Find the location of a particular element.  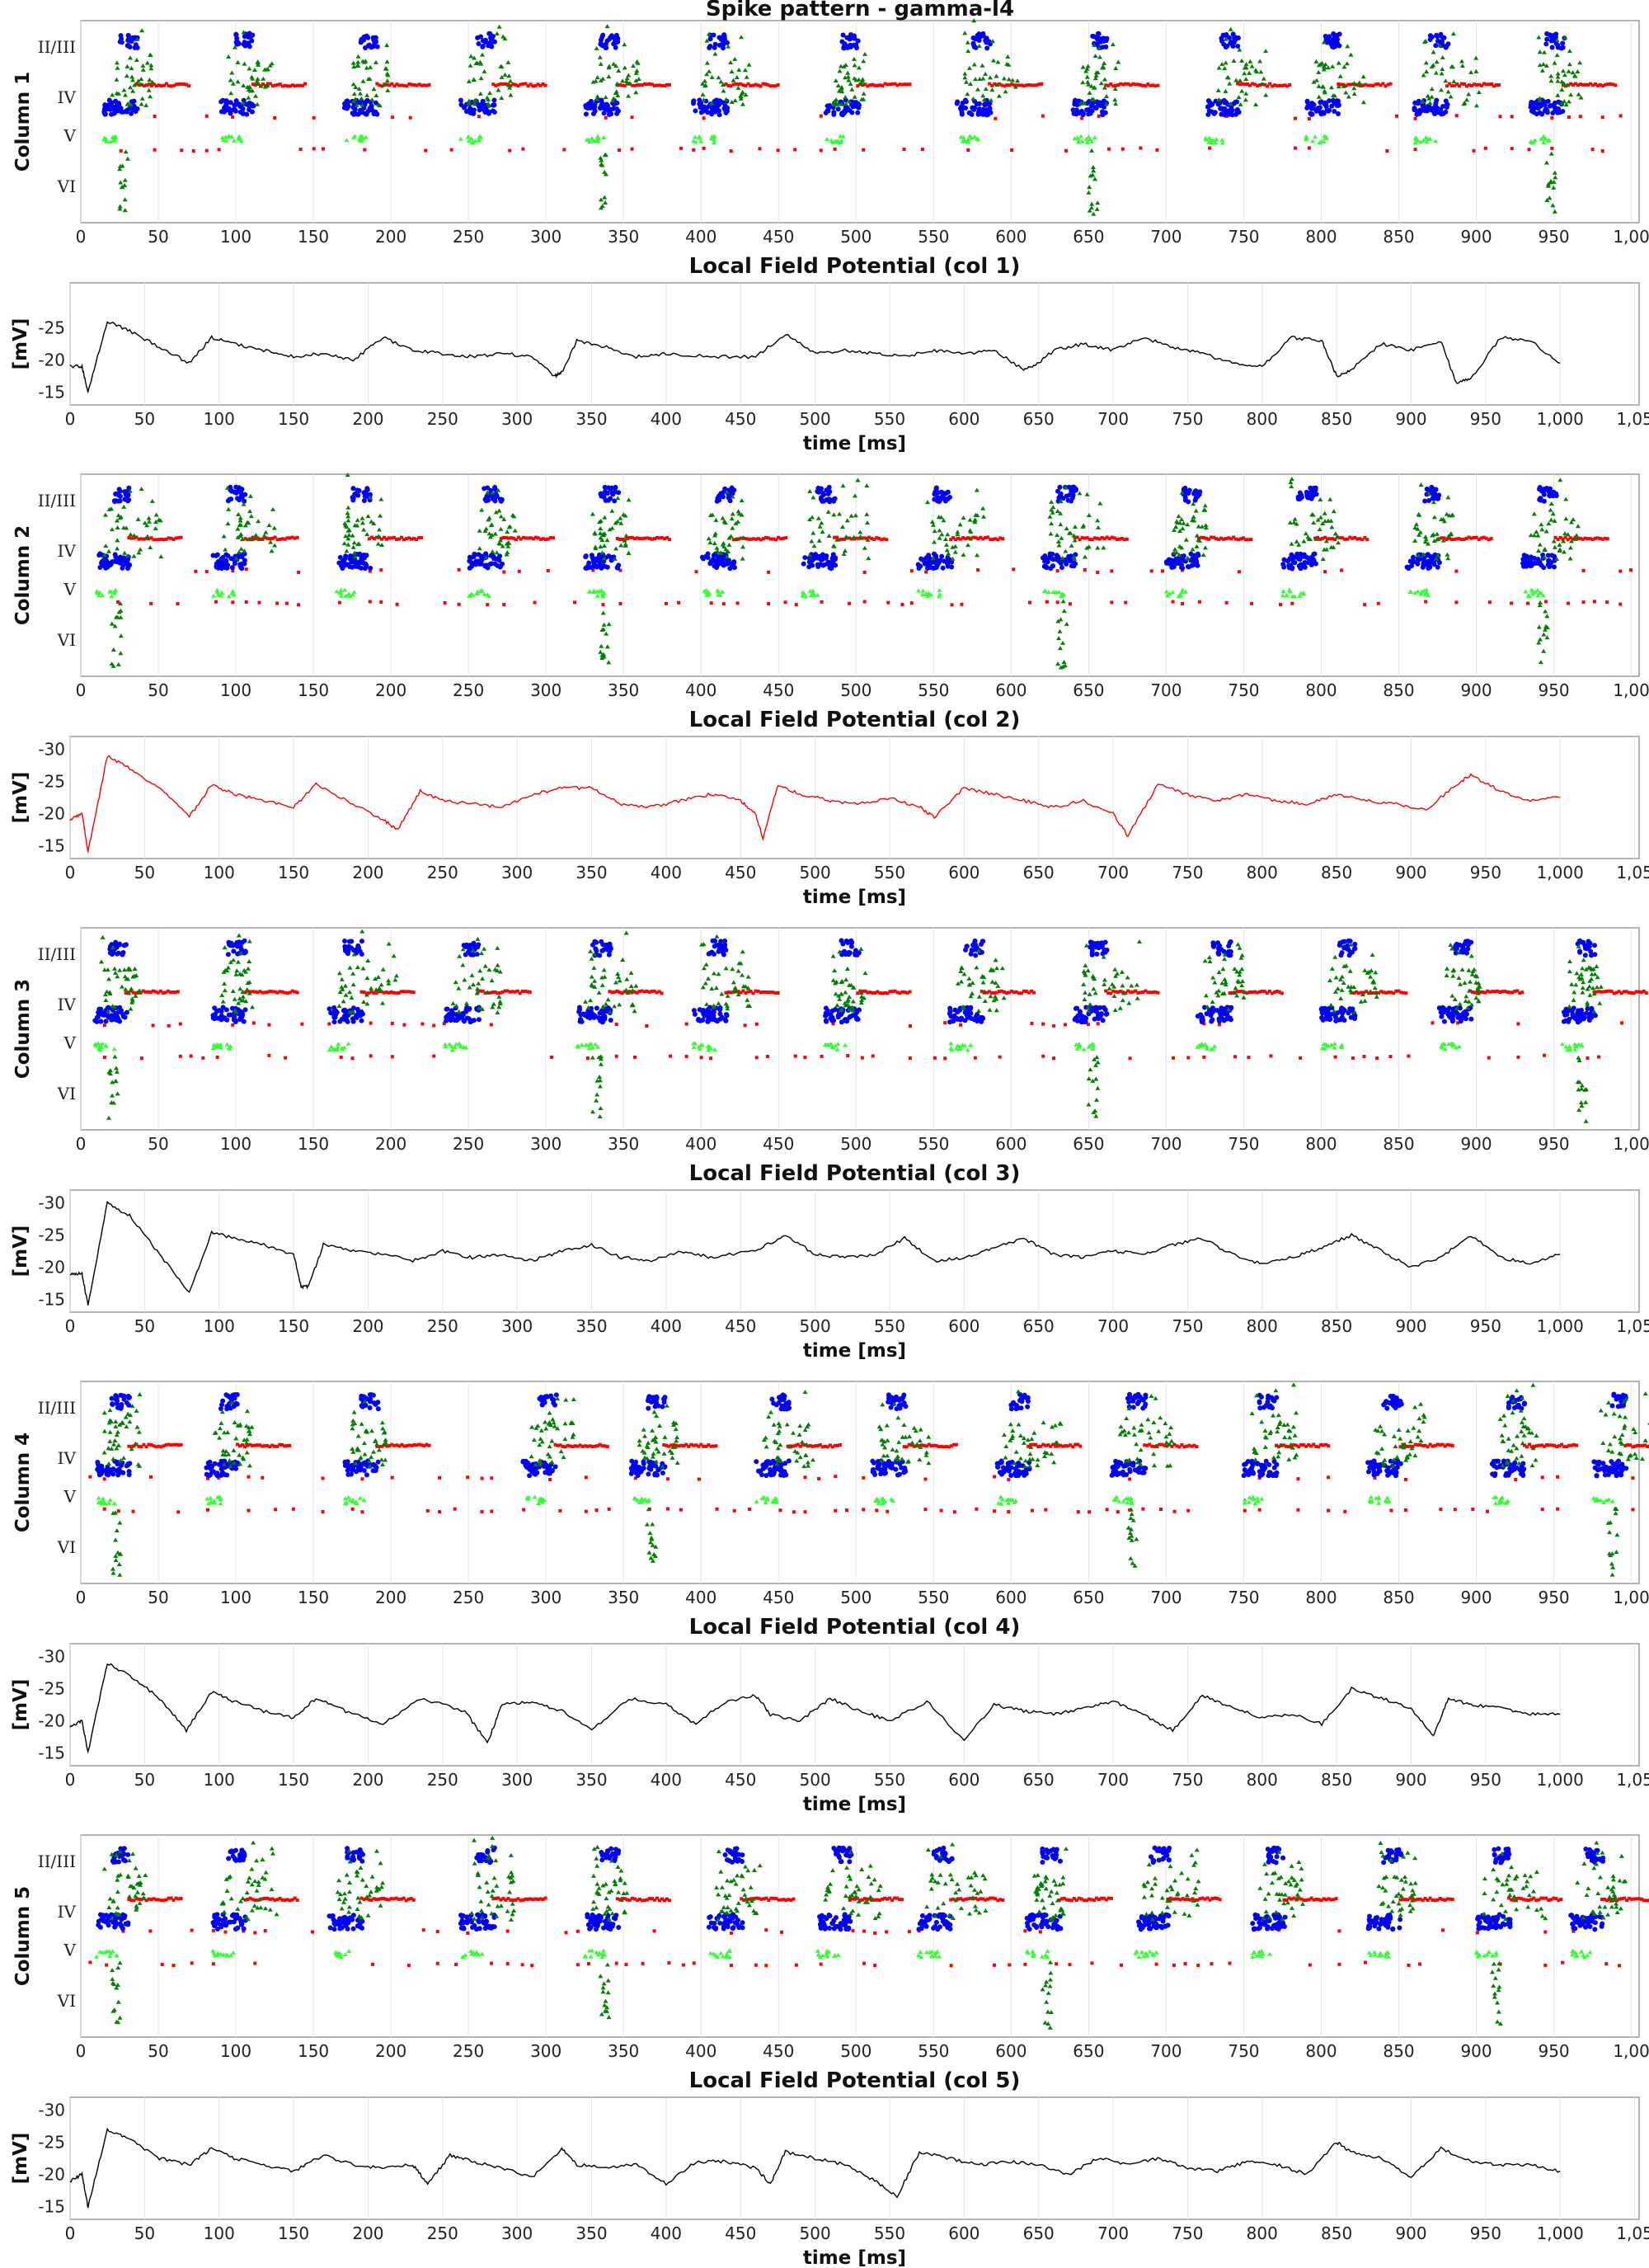

x-tick-label: 500 is located at coordinates (855, 237).